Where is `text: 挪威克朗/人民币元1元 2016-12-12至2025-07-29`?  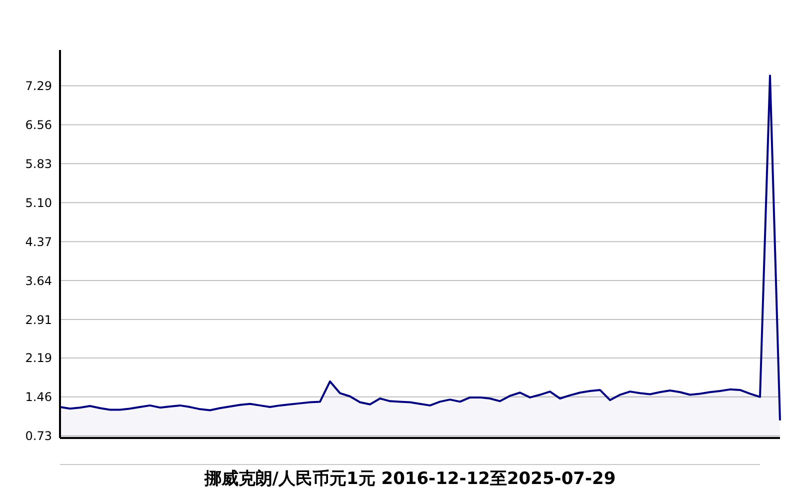
text: 挪威克朗/人民币元1元 2016-12-12至2025-07-29 is located at coordinates (410, 477).